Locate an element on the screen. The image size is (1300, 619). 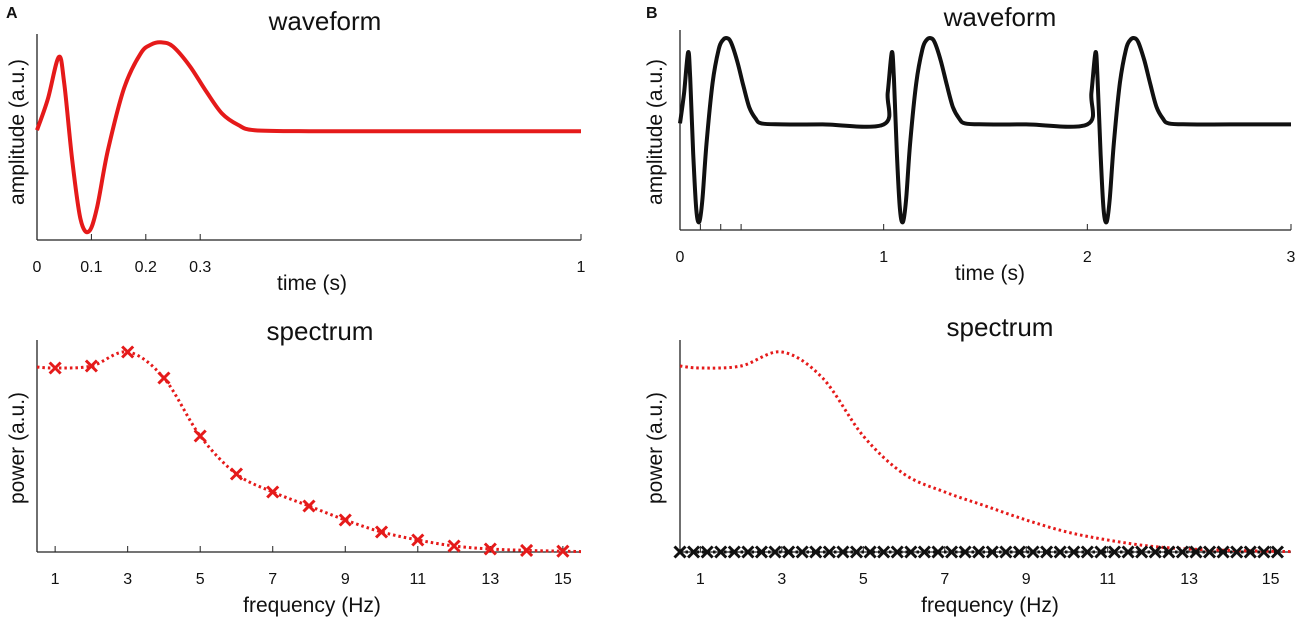
x-tick-label: 2 is located at coordinates (1087, 257).